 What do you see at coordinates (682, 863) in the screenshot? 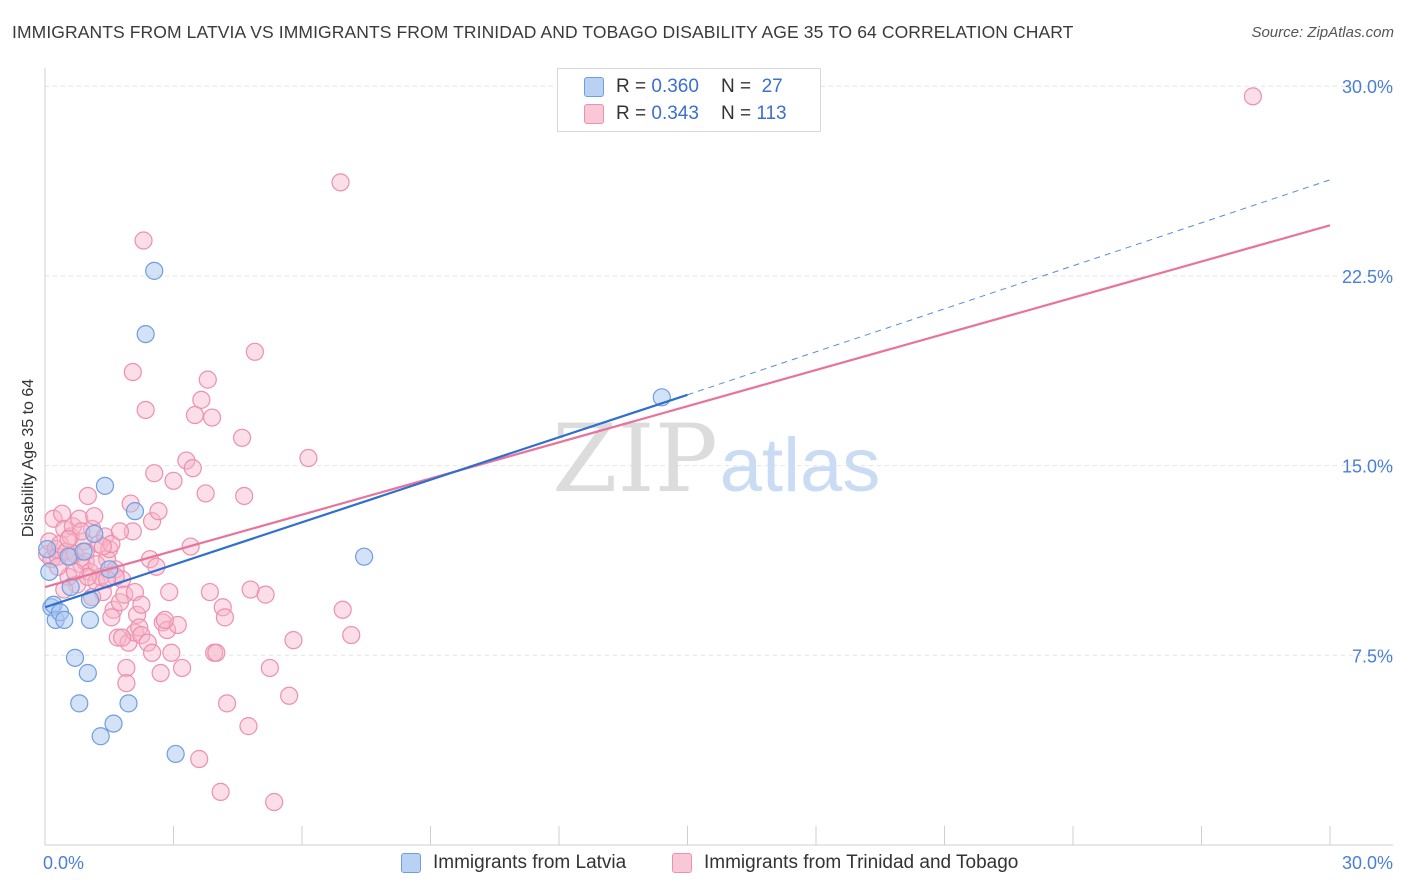
I see `legend-swatch-trinidad-tobago` at bounding box center [682, 863].